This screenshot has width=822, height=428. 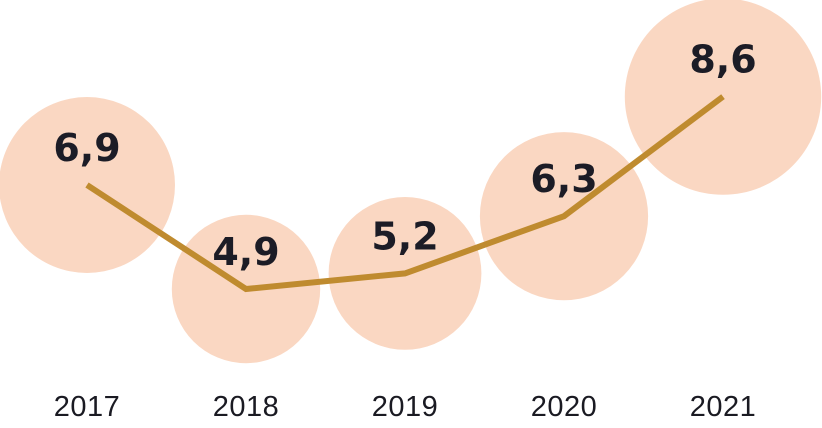 What do you see at coordinates (564, 407) in the screenshot?
I see `x-axis-label-2020: 2020` at bounding box center [564, 407].